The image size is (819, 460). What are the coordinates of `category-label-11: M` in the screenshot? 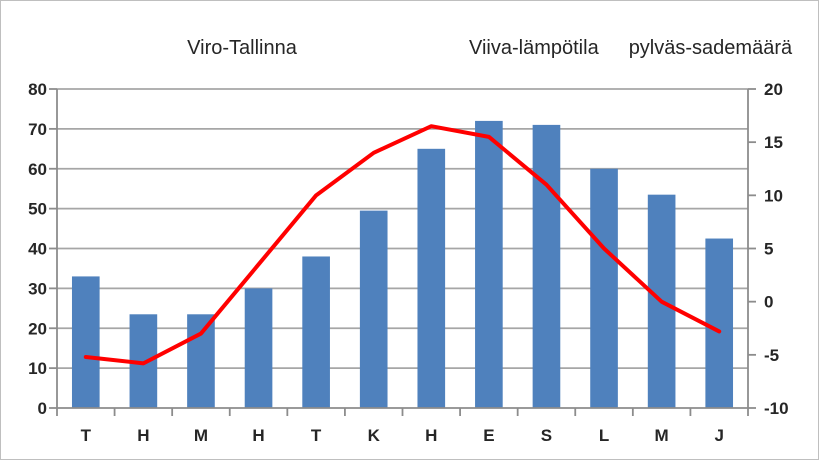 It's located at (662, 435).